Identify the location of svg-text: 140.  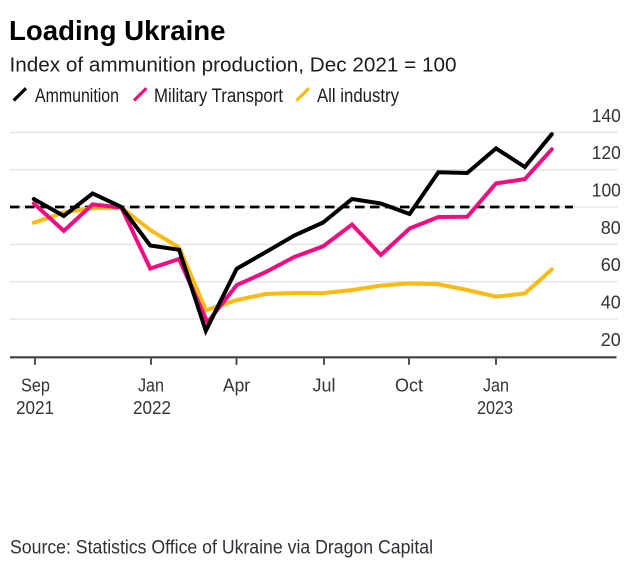
(606, 115).